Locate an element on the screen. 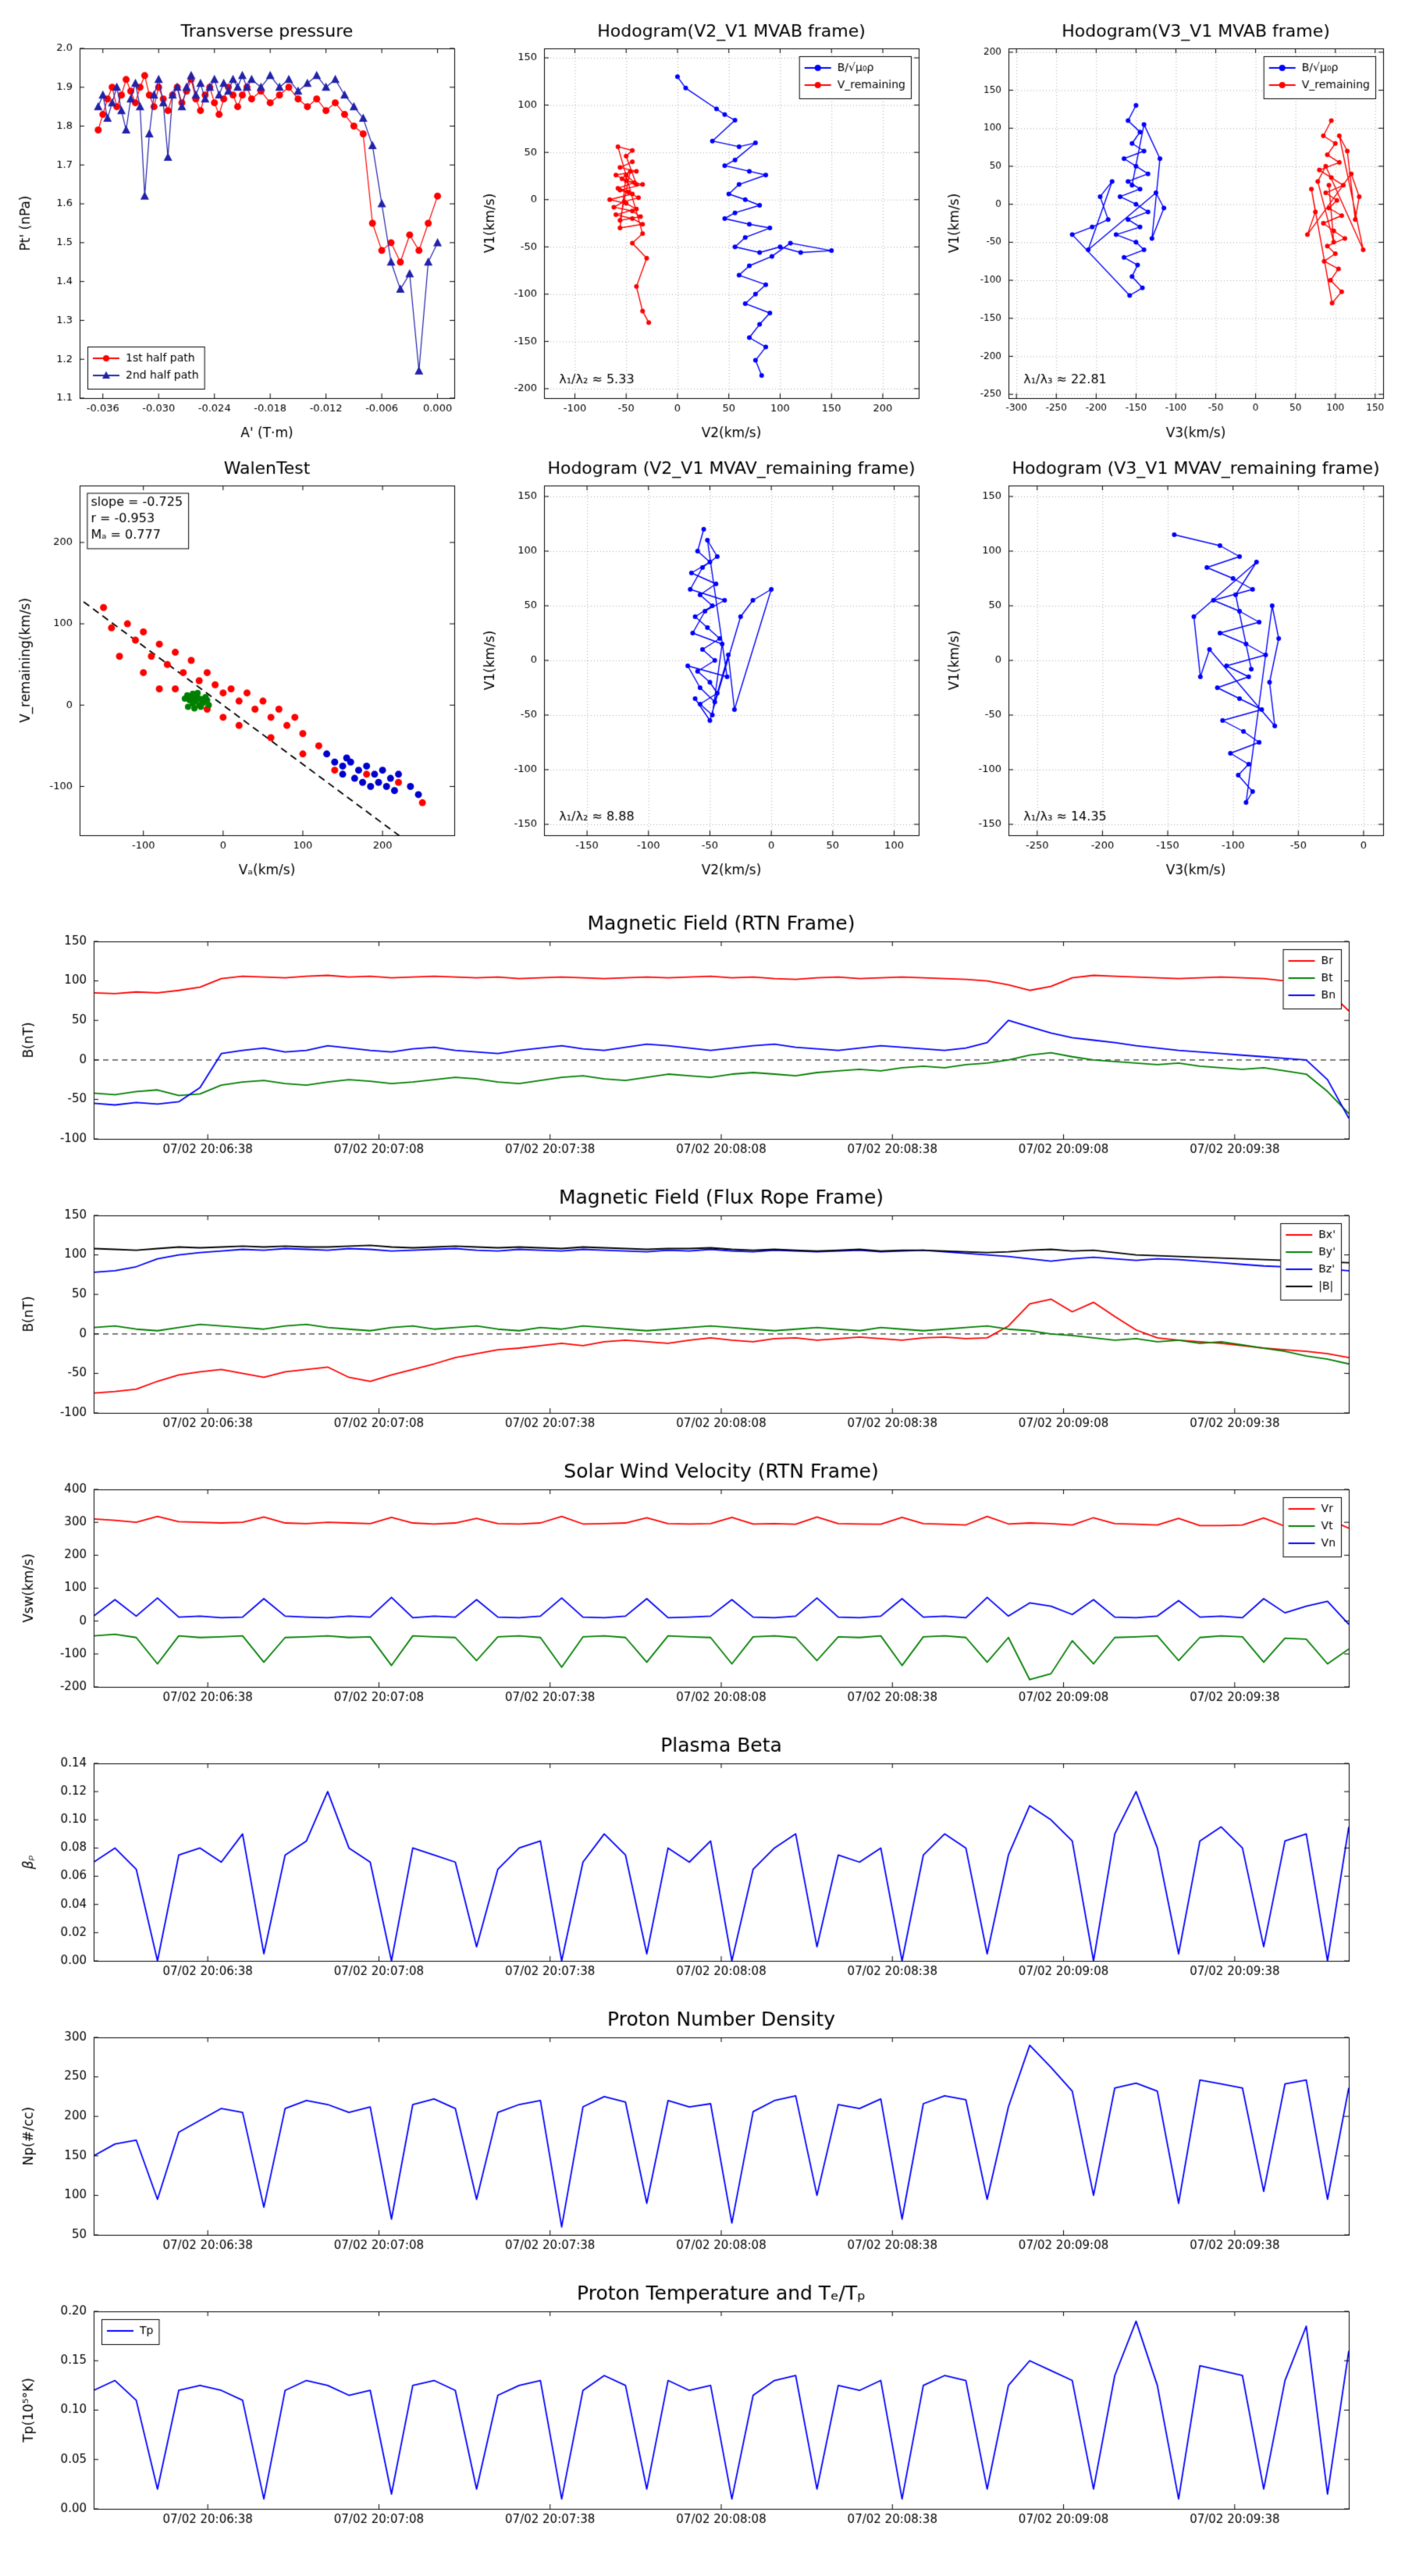 This screenshot has height=2576, width=1405. chart-hodogram-v2v1-mvav is located at coordinates (703, 665).